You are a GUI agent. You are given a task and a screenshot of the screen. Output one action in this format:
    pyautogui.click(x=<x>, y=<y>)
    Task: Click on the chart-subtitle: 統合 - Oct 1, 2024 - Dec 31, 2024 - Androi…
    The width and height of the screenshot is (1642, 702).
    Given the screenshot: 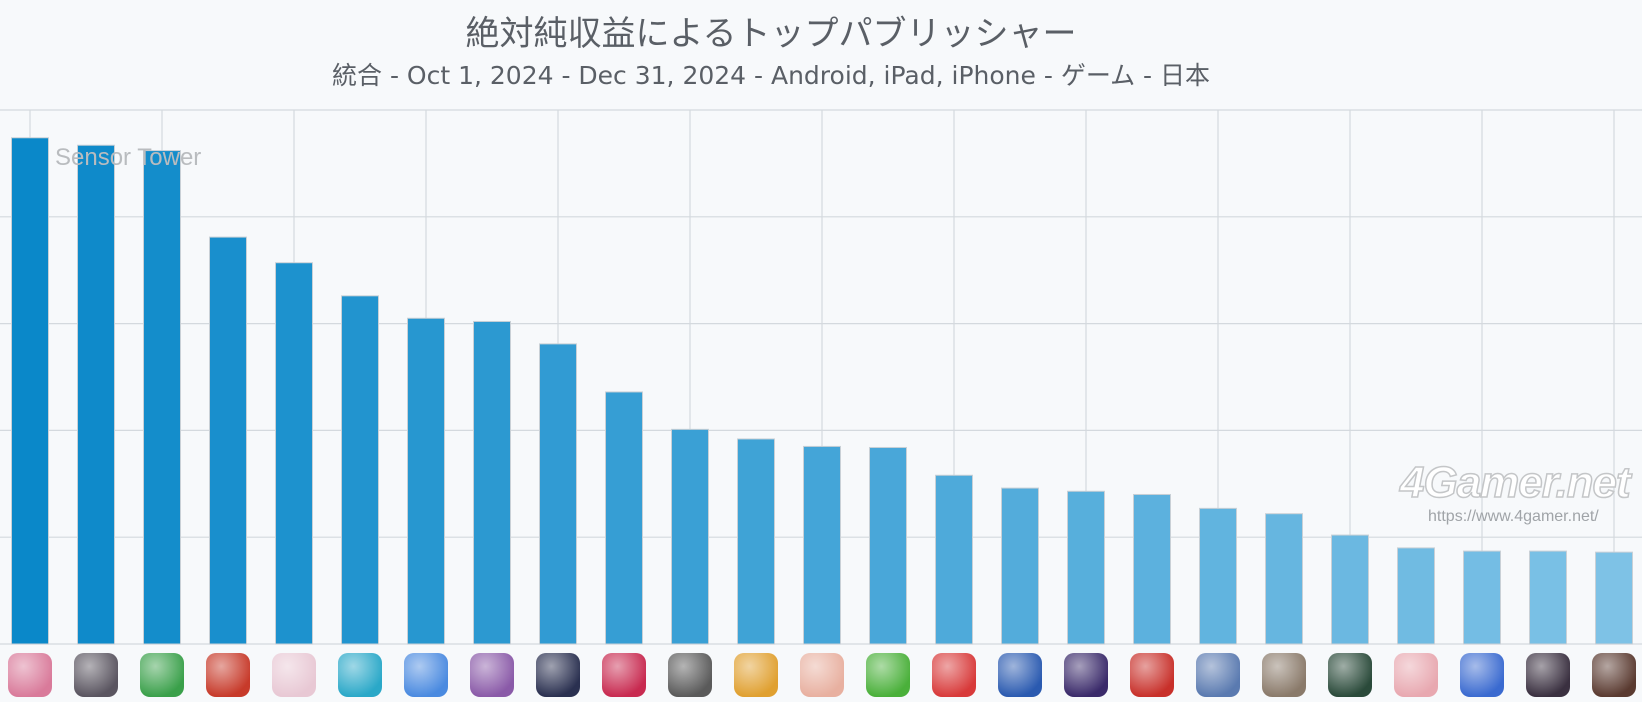 What is the action you would take?
    pyautogui.click(x=771, y=75)
    